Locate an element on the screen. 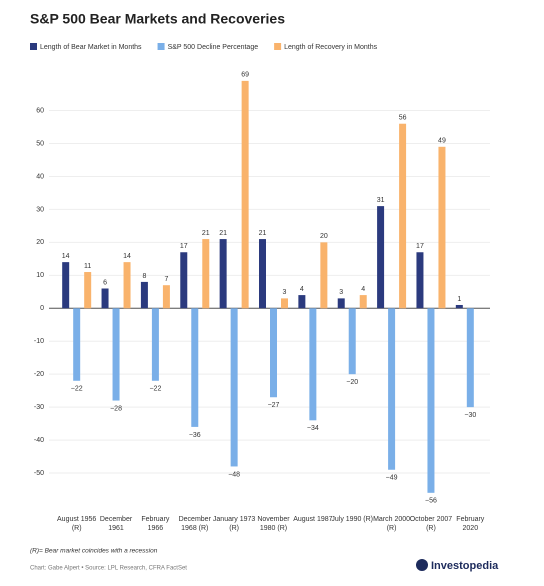 This screenshot has height=586, width=544. y-tick-label: -40 is located at coordinates (39, 440).